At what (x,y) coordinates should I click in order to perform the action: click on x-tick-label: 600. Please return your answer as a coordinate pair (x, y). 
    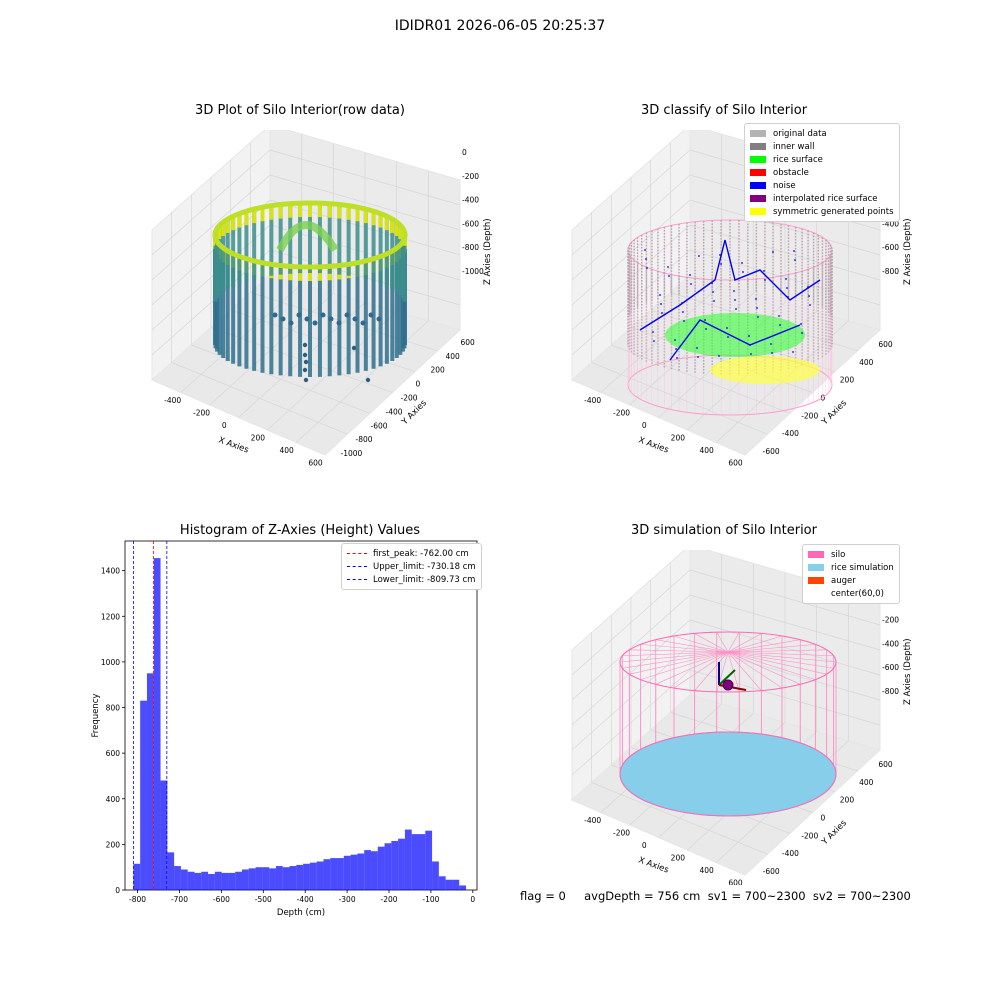
    Looking at the image, I should click on (735, 881).